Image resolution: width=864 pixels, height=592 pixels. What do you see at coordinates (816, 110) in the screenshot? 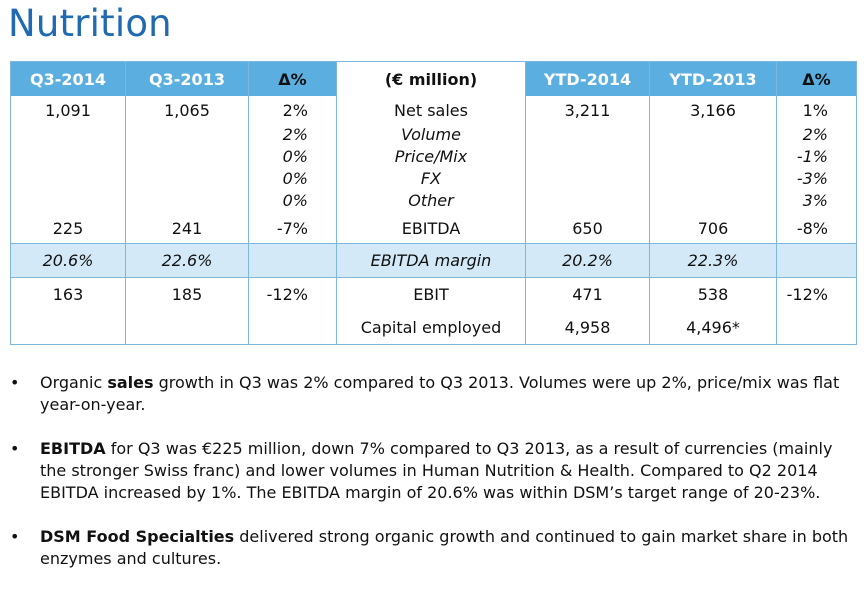
I see `cell: 1%` at bounding box center [816, 110].